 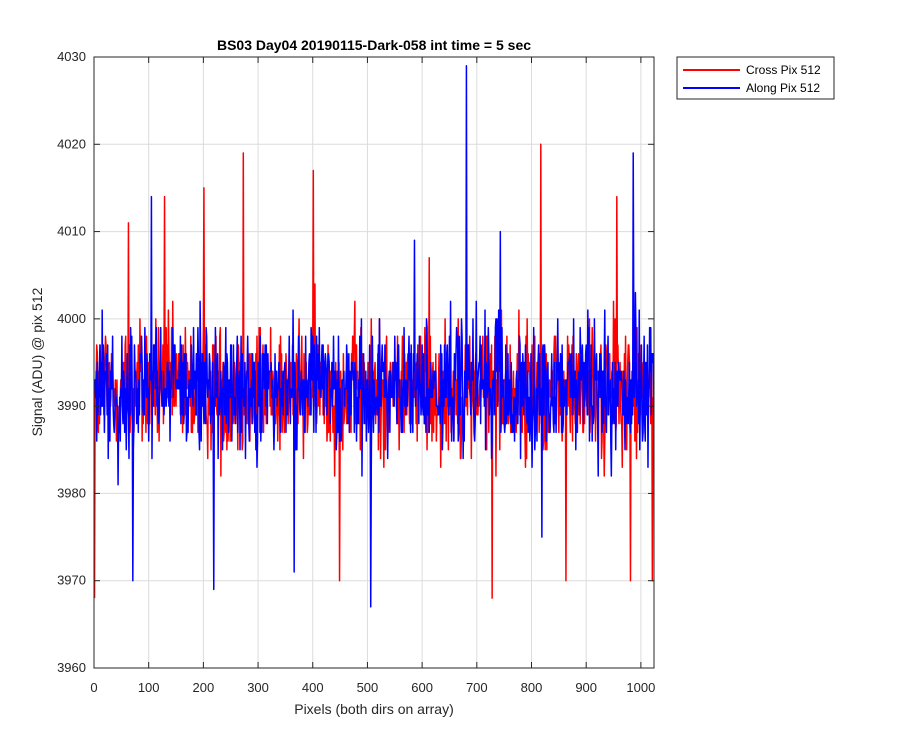 What do you see at coordinates (71, 143) in the screenshot?
I see `y-tick-label: 4020` at bounding box center [71, 143].